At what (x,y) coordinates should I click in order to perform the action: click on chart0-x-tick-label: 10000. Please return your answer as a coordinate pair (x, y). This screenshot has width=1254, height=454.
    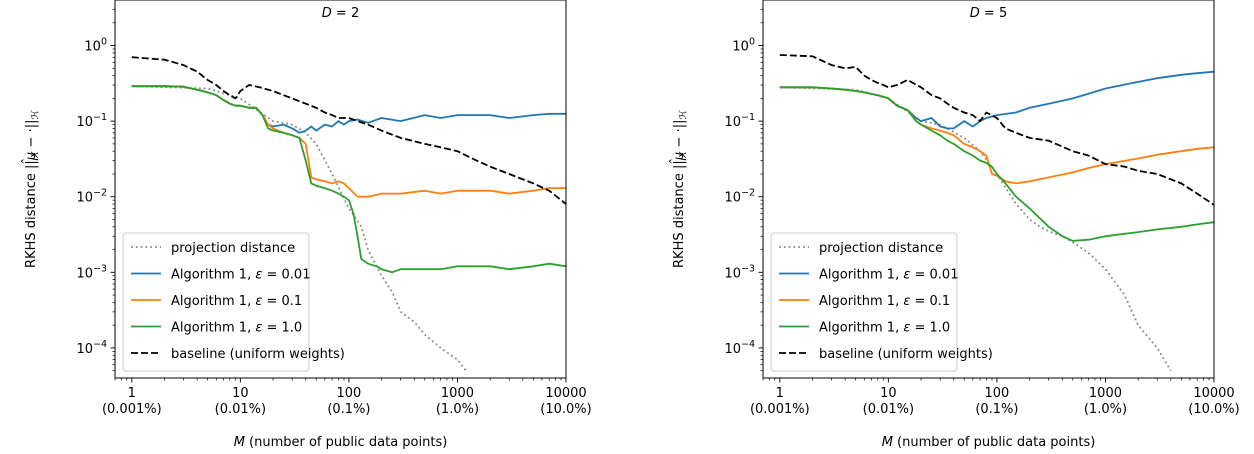
    Looking at the image, I should click on (565, 393).